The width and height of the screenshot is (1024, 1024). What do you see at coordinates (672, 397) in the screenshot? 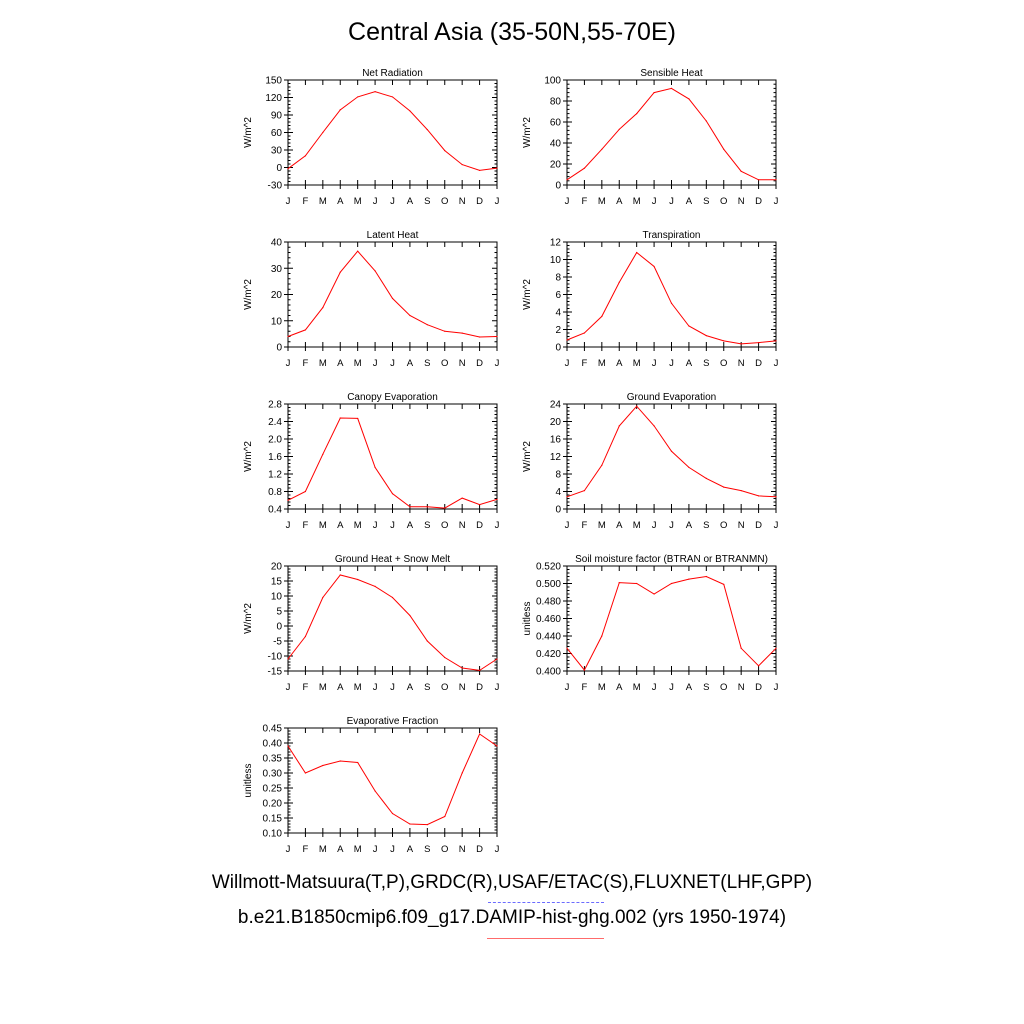
I see `chart-title: Ground Evaporation` at bounding box center [672, 397].